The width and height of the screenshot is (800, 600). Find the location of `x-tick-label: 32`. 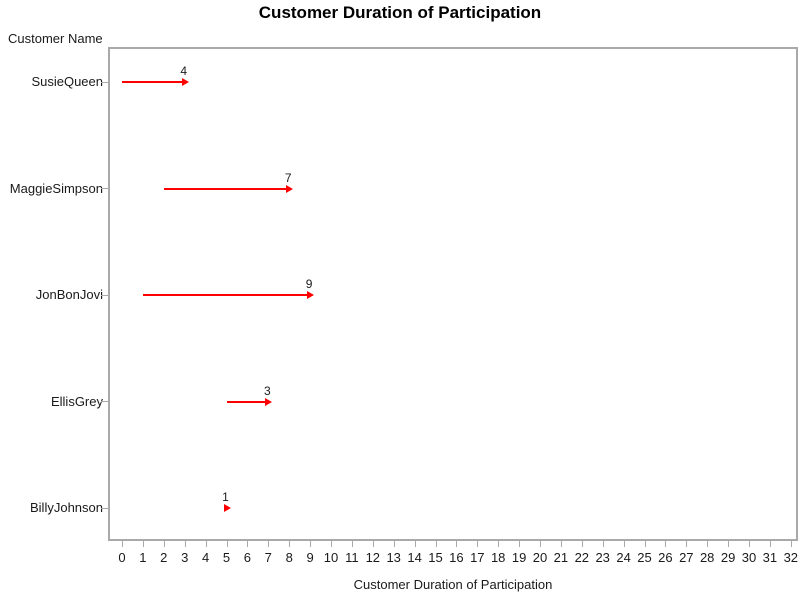

x-tick-label: 32 is located at coordinates (791, 557).